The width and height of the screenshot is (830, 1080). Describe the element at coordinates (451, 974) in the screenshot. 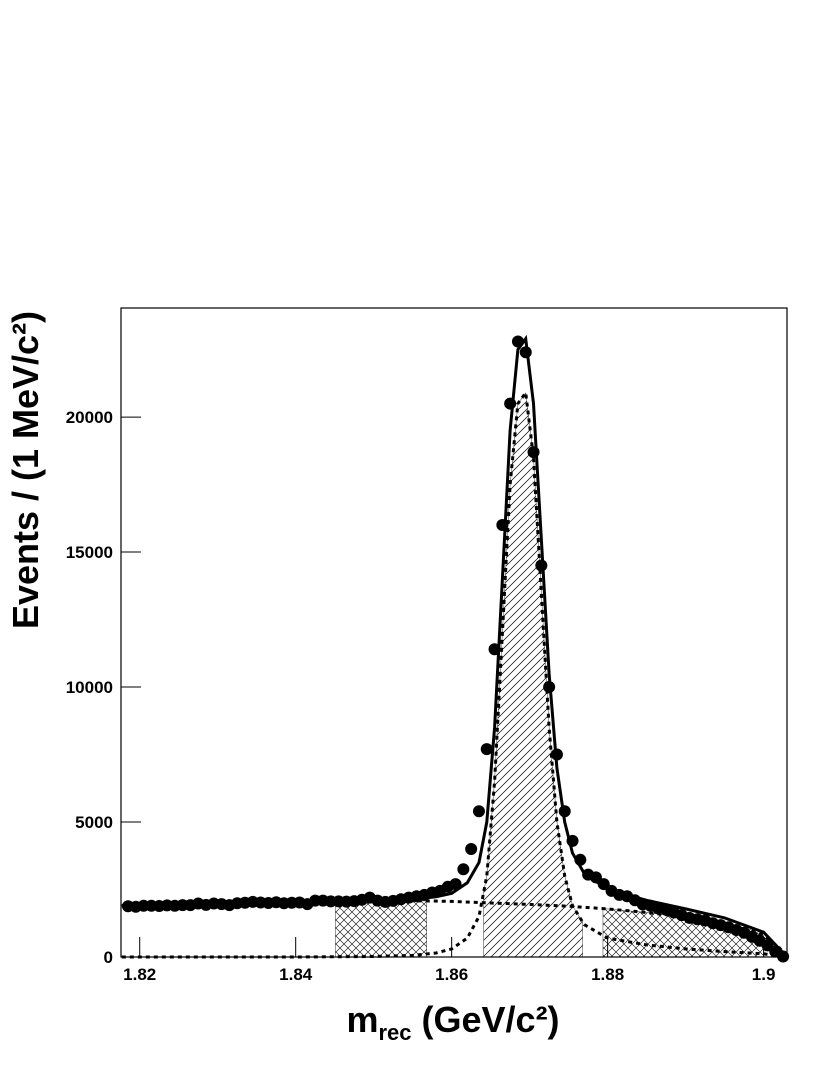

I see `x-tick-label: 1.86` at that location.